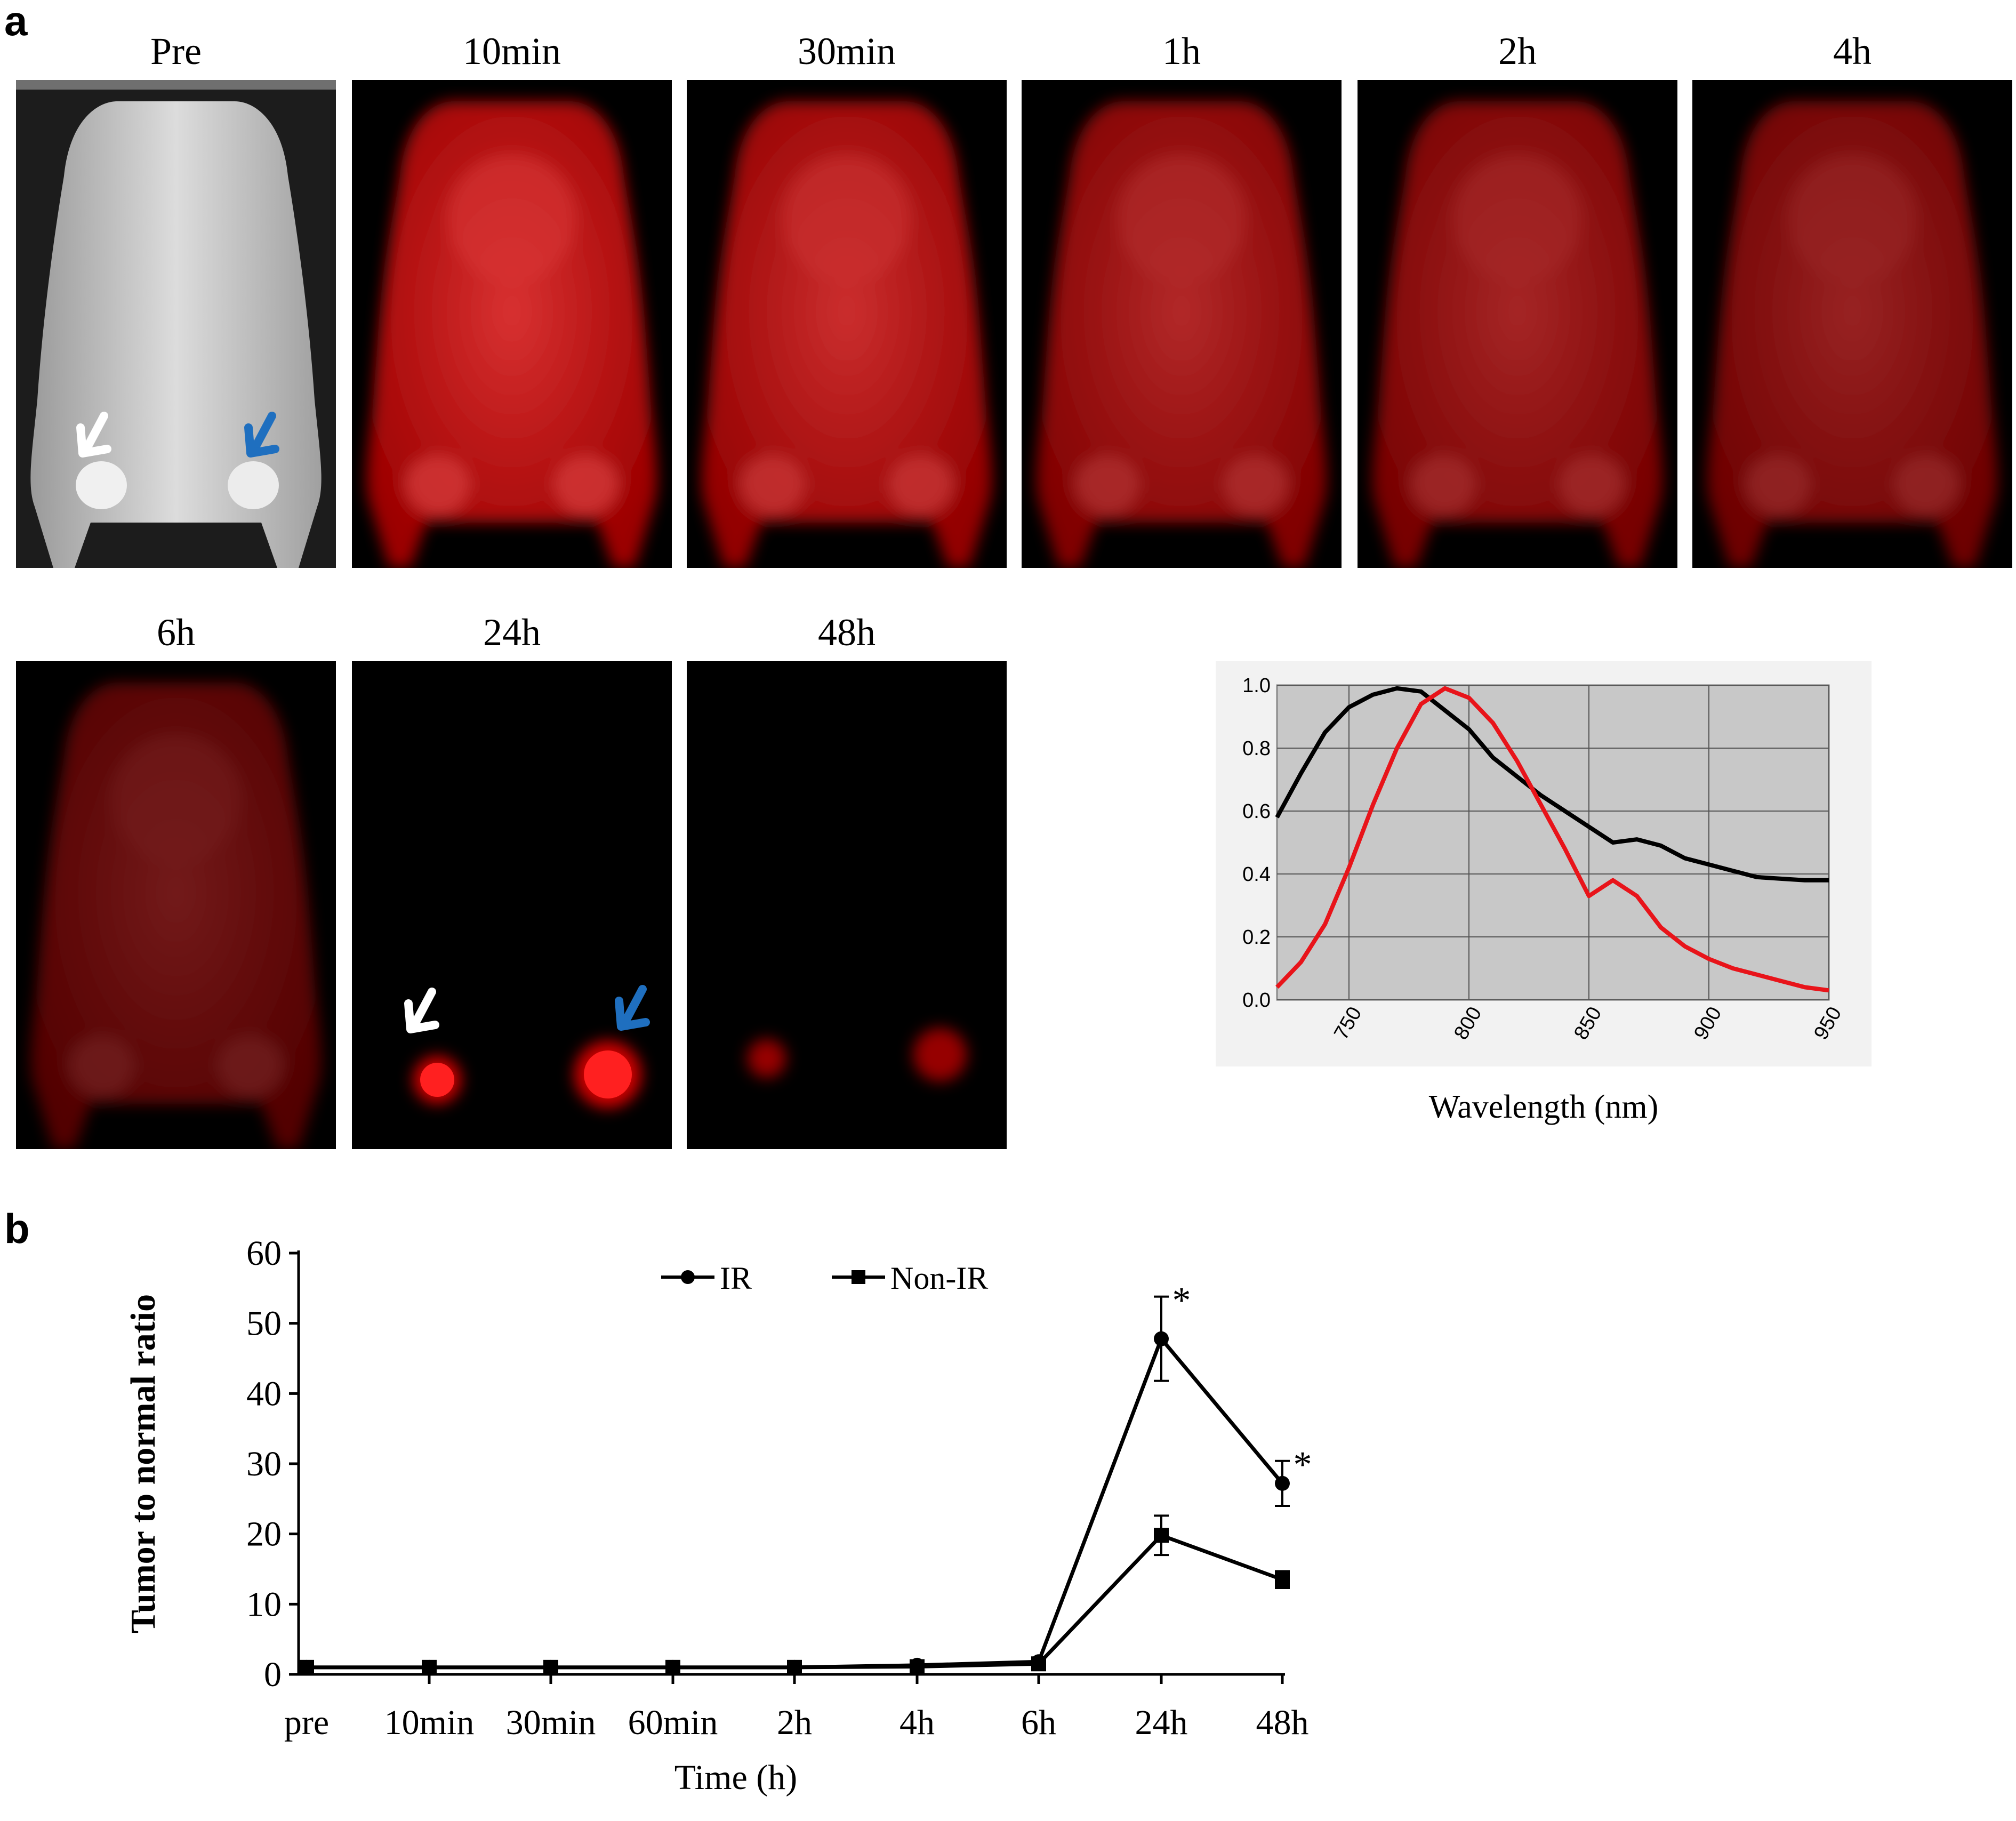 This screenshot has height=1821, width=2016. Describe the element at coordinates (101, 485) in the screenshot. I see `tumor-left` at that location.